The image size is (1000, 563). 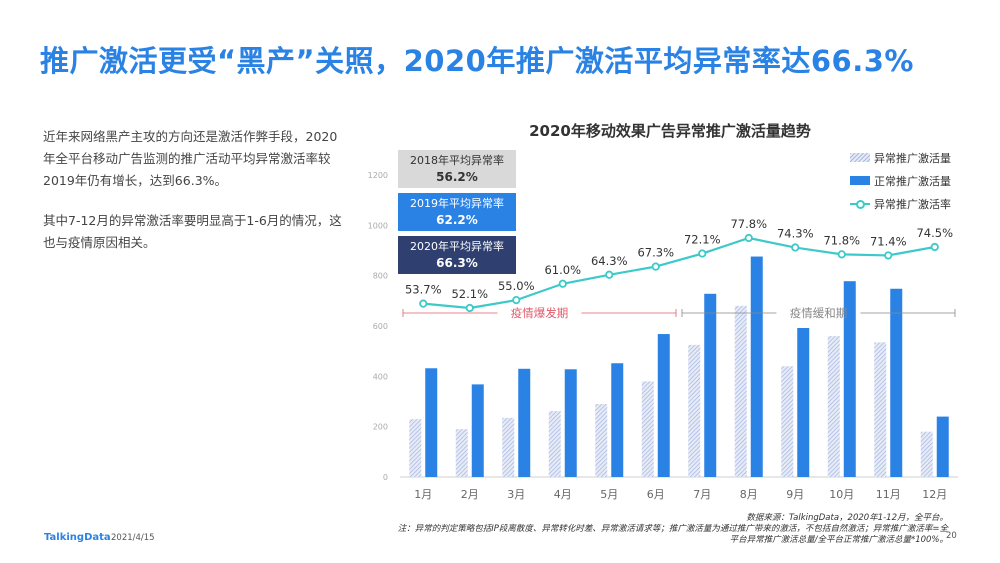 What do you see at coordinates (378, 225) in the screenshot?
I see `y-tick-label: 1000` at bounding box center [378, 225].